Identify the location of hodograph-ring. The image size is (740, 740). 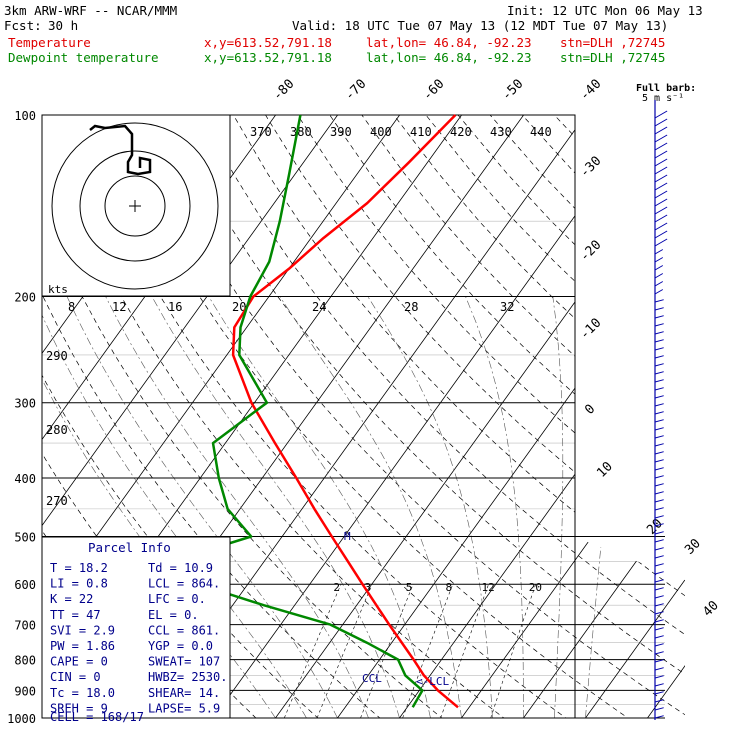
(135, 206).